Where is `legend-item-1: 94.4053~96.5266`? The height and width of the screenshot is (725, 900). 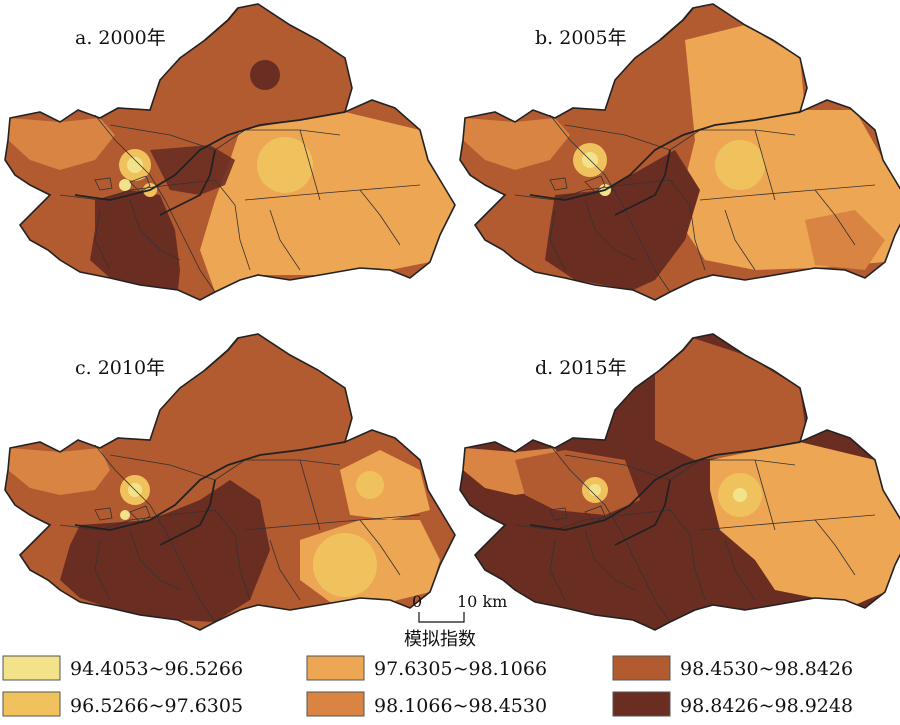 legend-item-1: 94.4053~96.5266 is located at coordinates (122, 668).